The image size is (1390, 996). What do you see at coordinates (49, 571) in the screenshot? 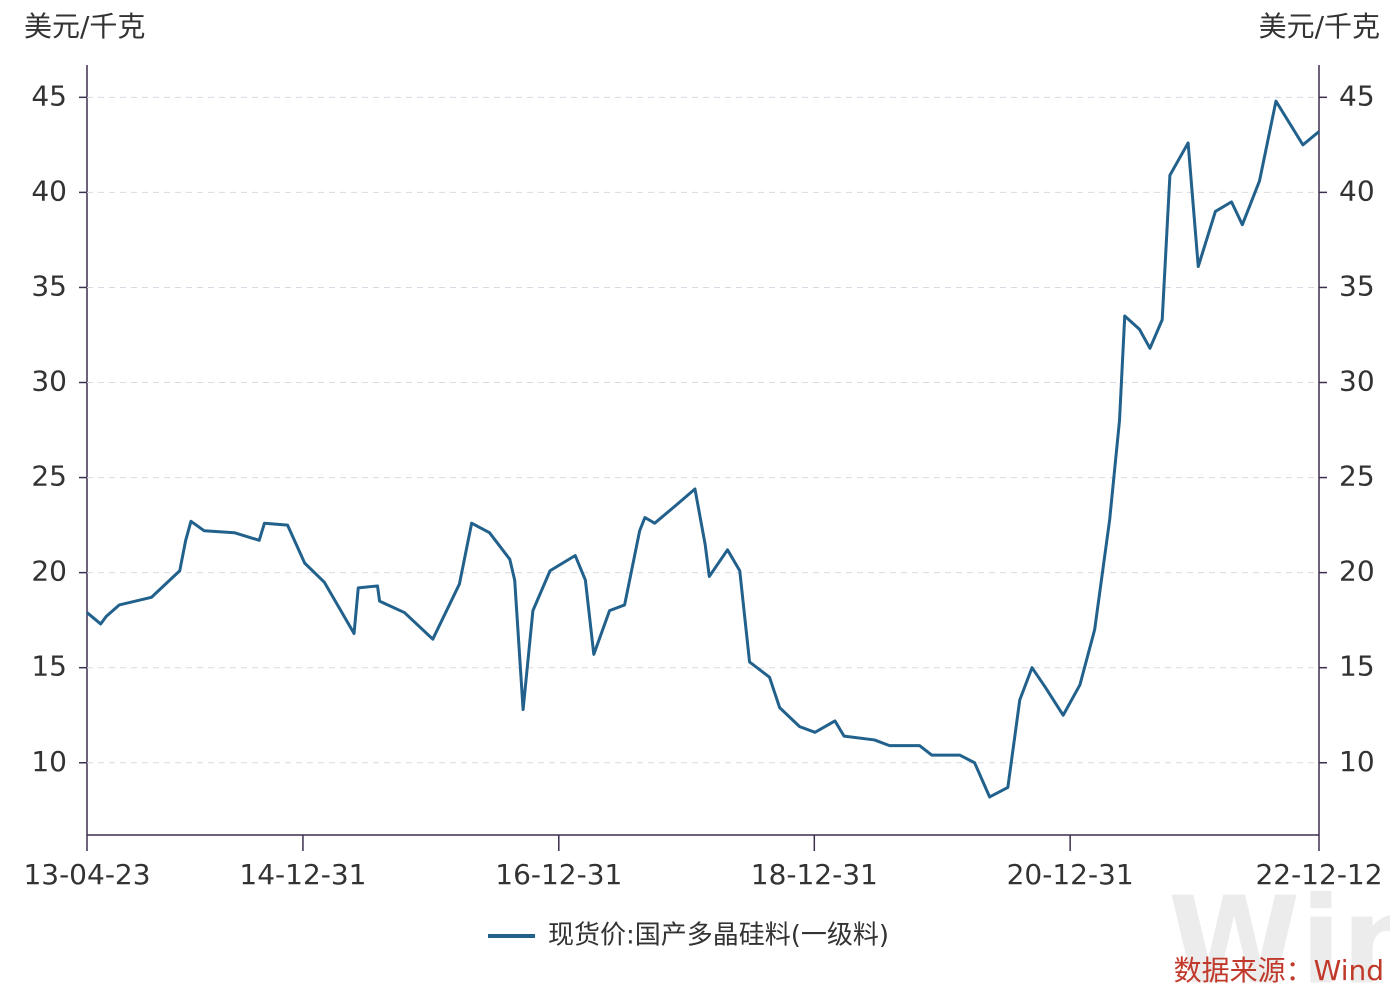
I see `y-tick-label: 20` at bounding box center [49, 571].